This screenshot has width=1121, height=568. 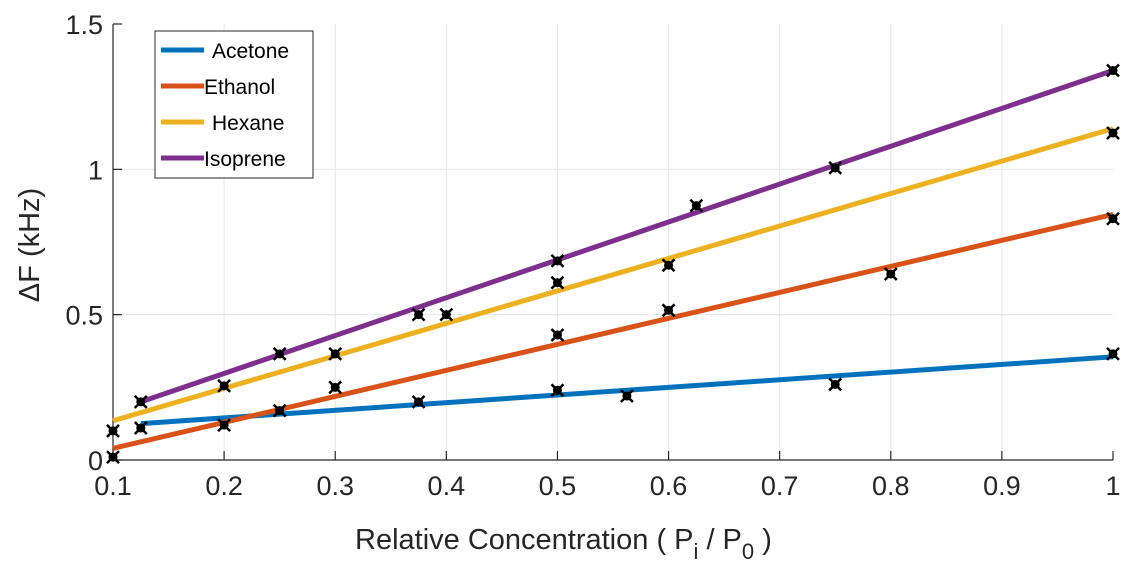 I want to click on x-tick-label: 0.2, so click(x=224, y=486).